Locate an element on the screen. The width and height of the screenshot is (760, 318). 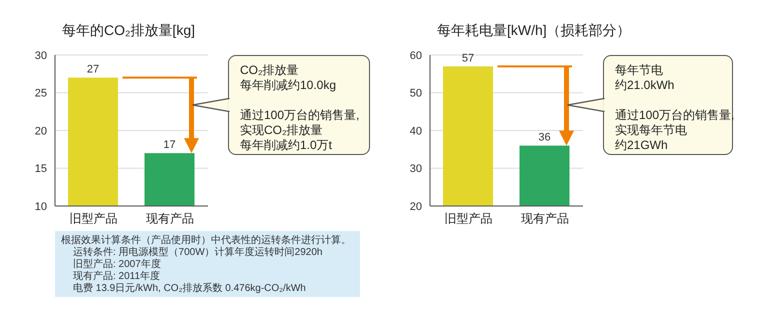
data-label: 27 is located at coordinates (93, 70).